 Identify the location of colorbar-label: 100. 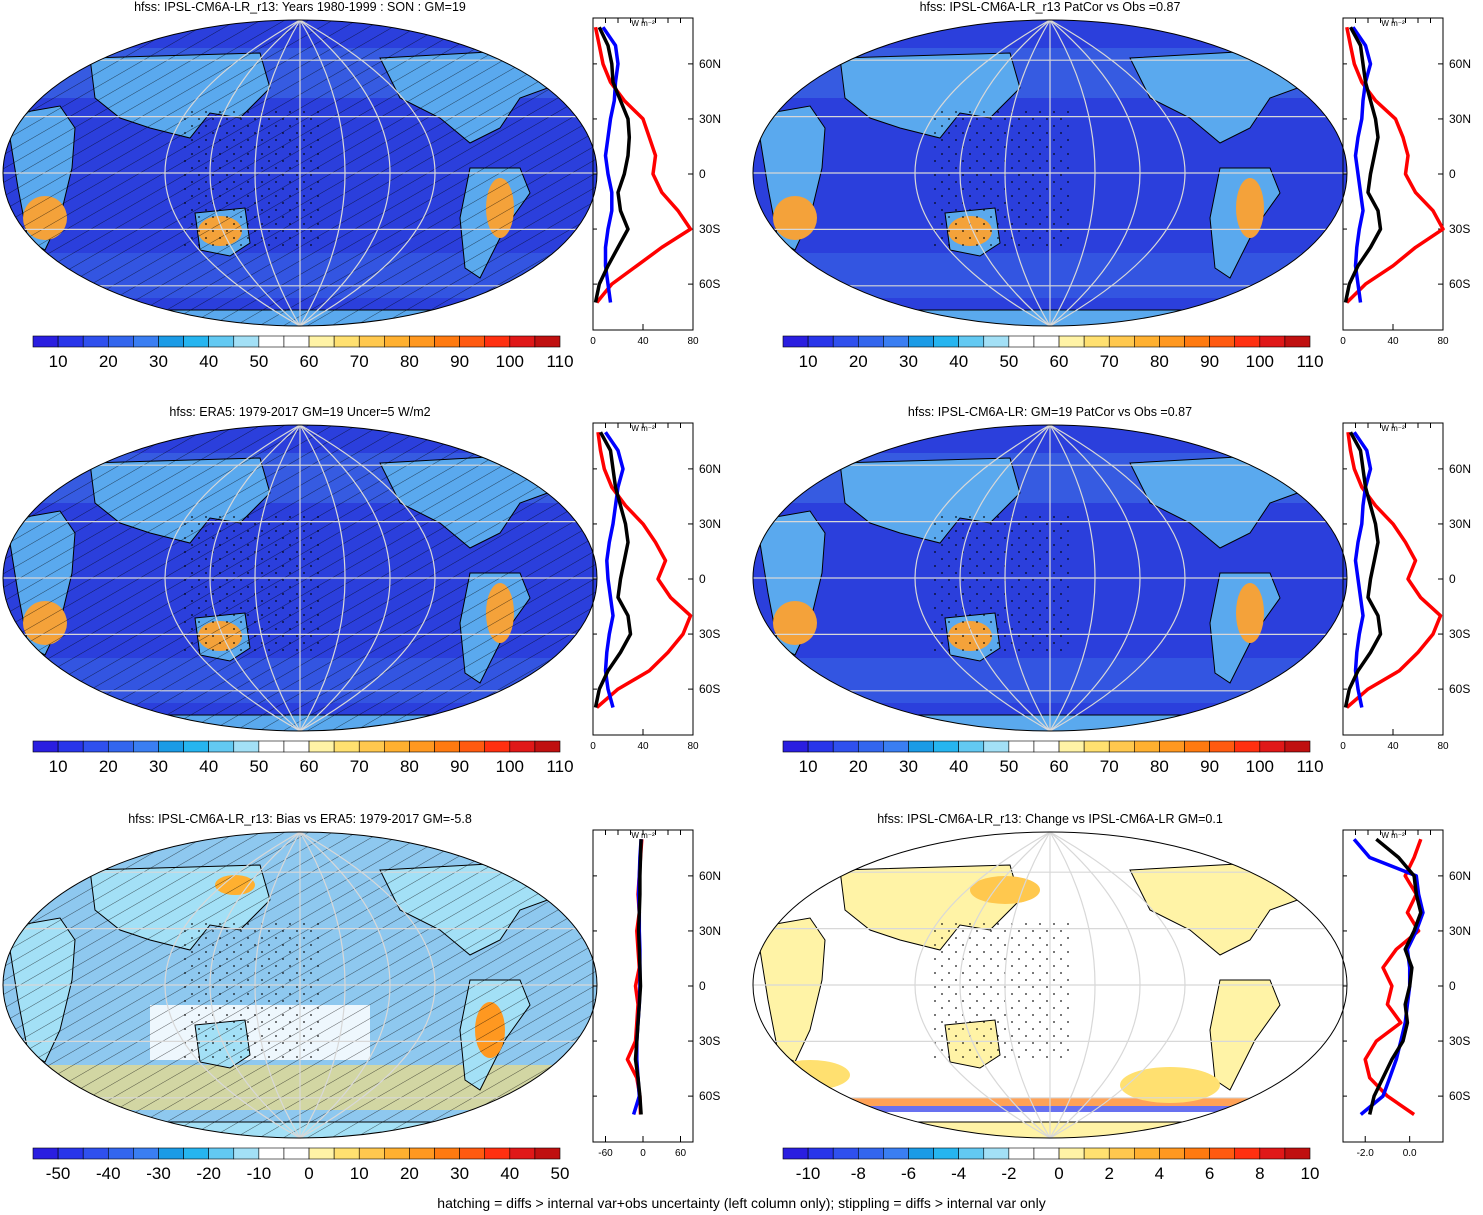
(1260, 766).